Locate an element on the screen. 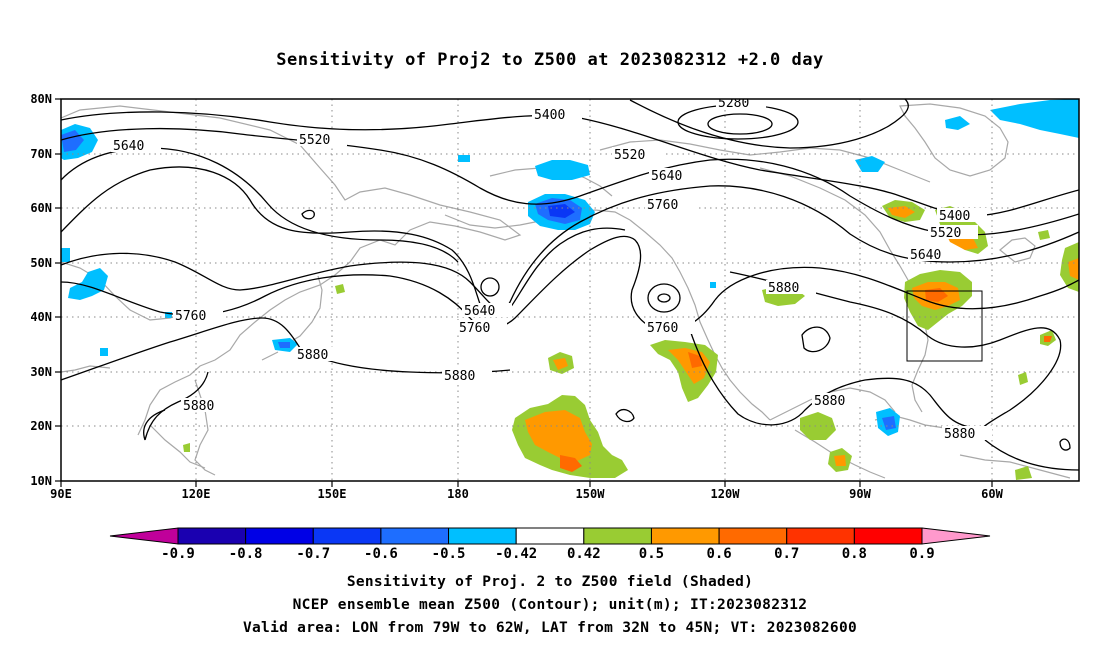 This screenshot has width=1100, height=650. contour-5760-a is located at coordinates (343, 269).